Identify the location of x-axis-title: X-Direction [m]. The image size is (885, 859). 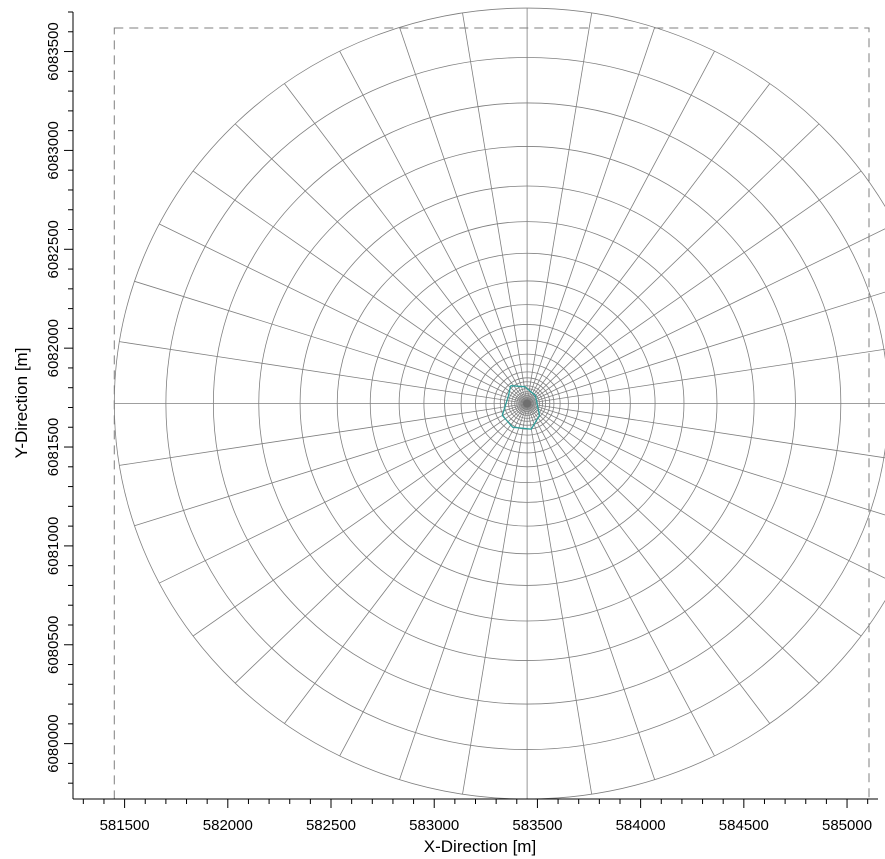
(480, 846).